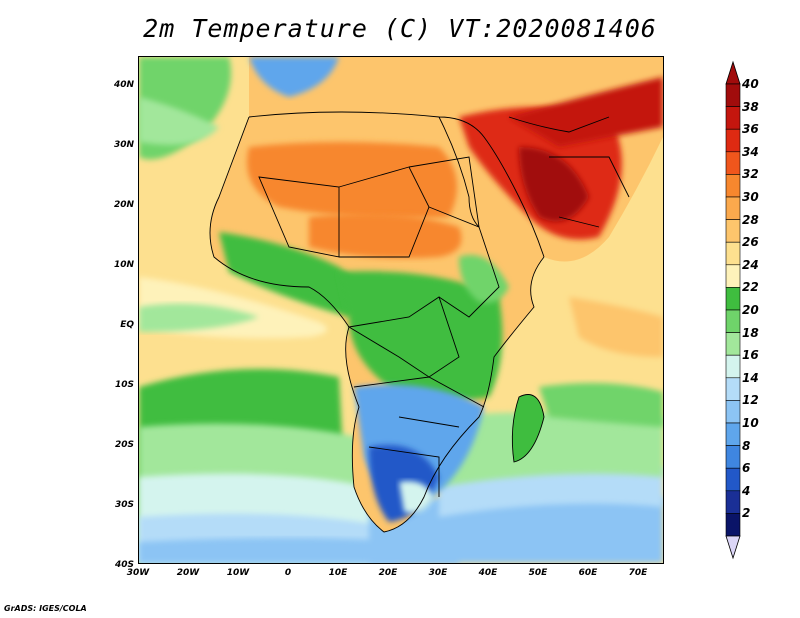  Describe the element at coordinates (123, 85) in the screenshot. I see `latitude-tick-label: 40N` at that location.